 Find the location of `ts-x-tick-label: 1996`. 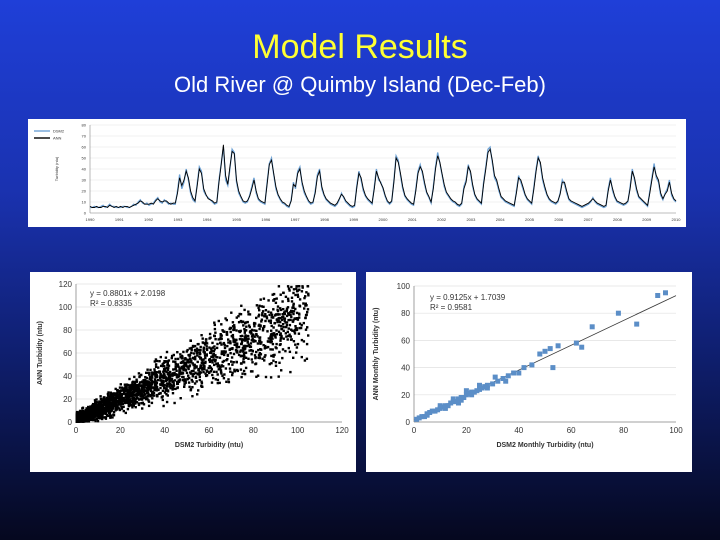

ts-x-tick-label: 1996 is located at coordinates (266, 219).